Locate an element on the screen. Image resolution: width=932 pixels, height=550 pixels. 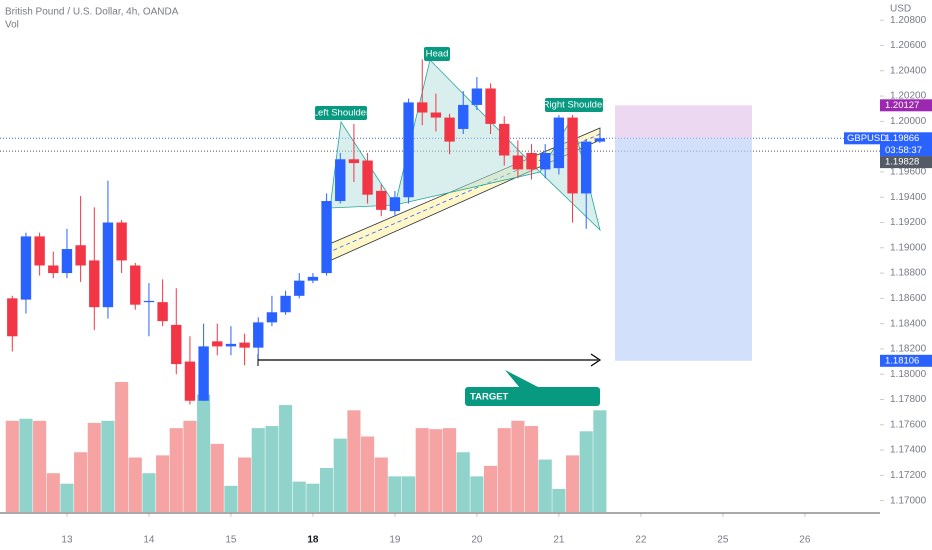
symbol-badge is located at coordinates (862, 138).